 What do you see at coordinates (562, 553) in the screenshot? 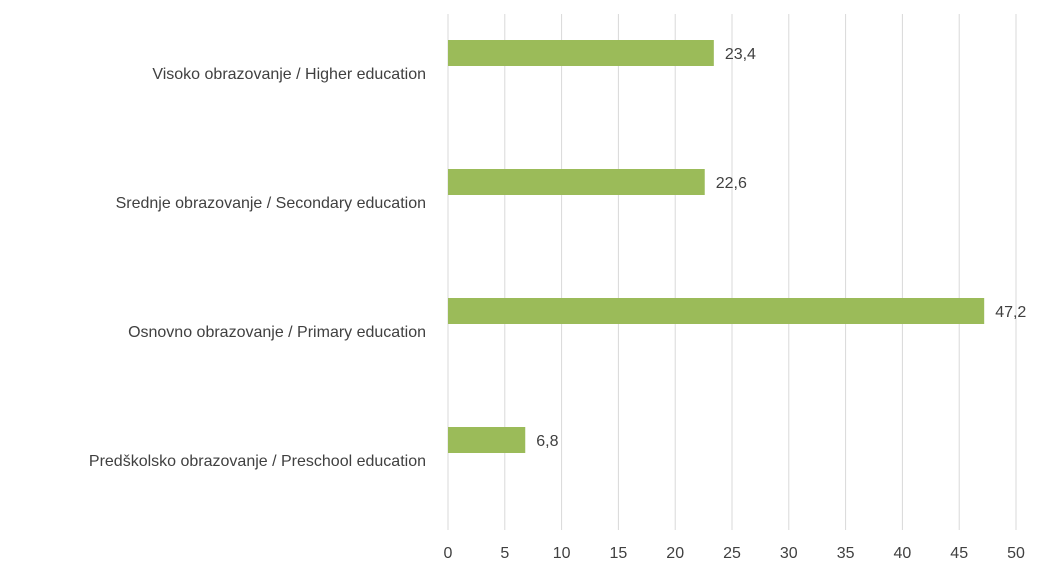
I see `x-tick-label: 10` at bounding box center [562, 553].